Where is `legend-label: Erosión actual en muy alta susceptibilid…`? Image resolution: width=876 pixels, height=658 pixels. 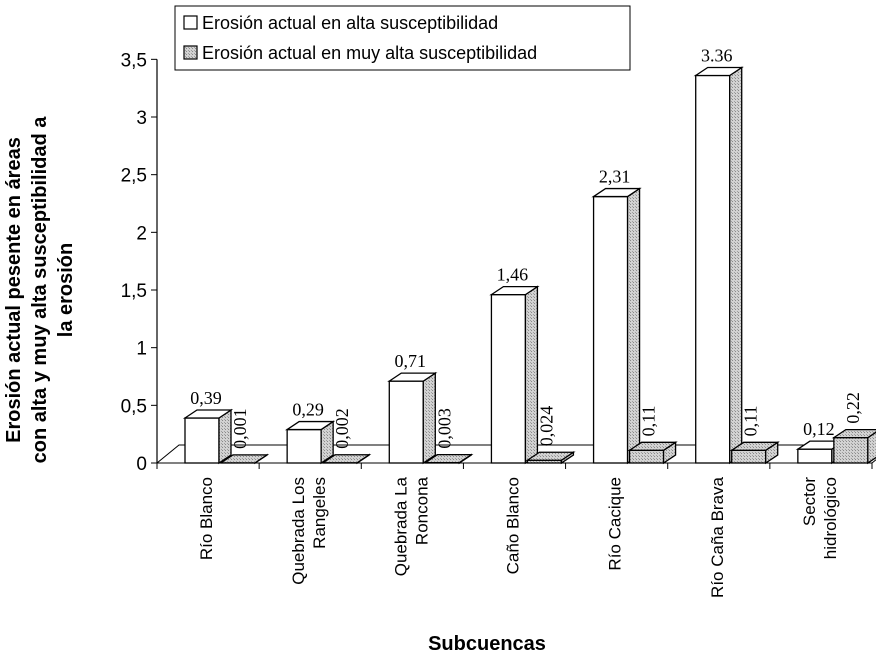
legend-label: Erosión actual en muy alta susceptibilid… is located at coordinates (369, 53).